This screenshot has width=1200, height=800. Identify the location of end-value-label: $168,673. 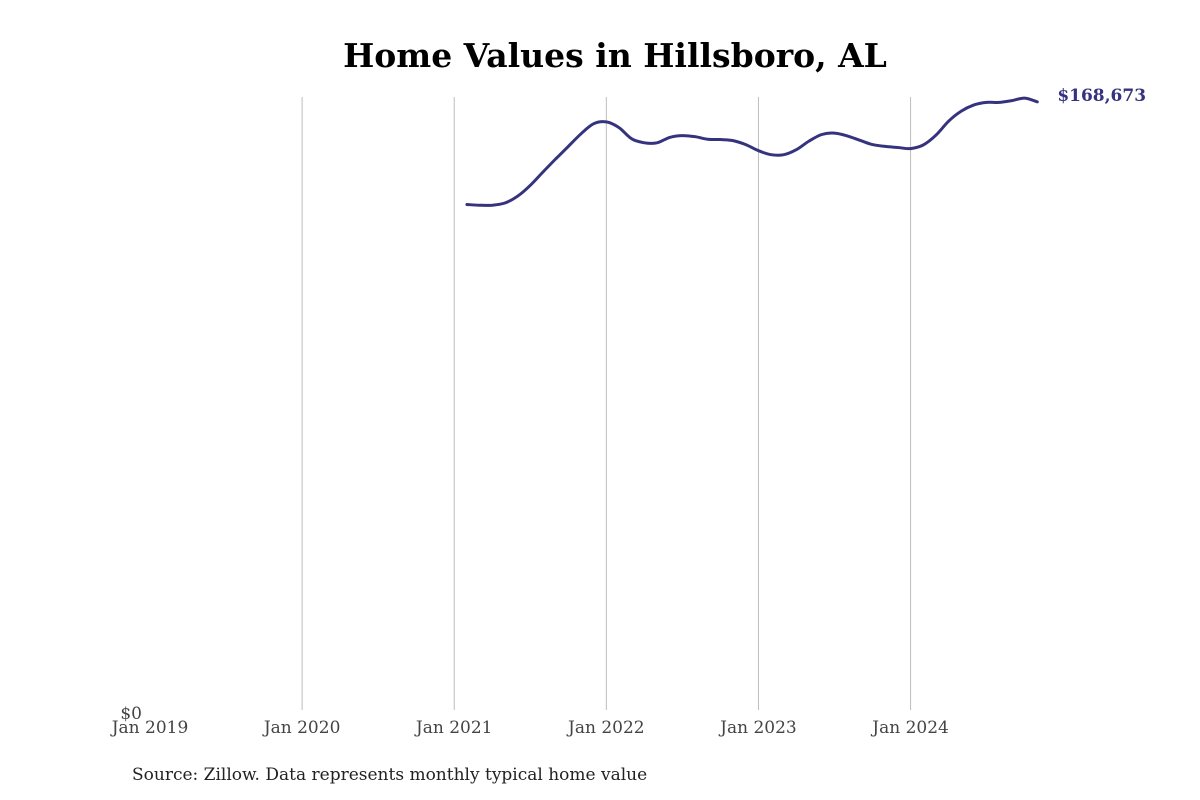
(1101, 96).